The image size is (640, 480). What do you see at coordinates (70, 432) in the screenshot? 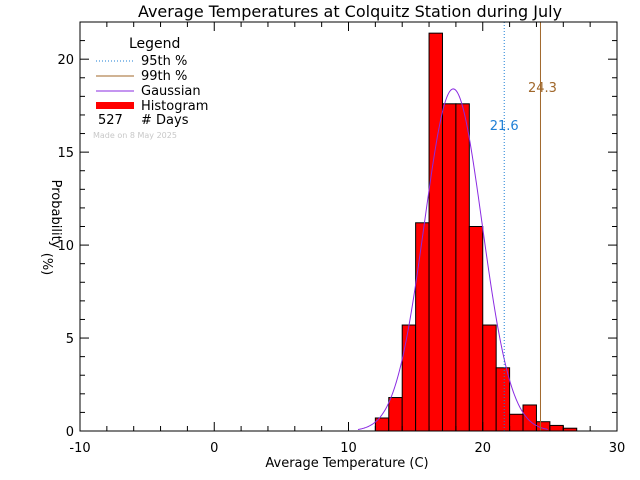
I see `y-tick-label: 0` at bounding box center [70, 432].